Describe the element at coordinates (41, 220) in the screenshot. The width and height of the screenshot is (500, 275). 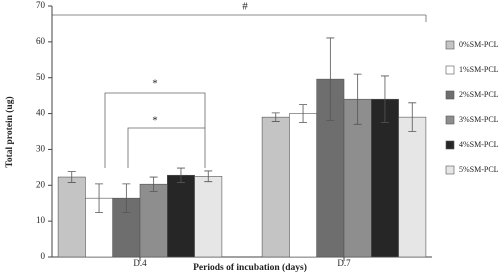
I see `y-tick-label: 10` at that location.